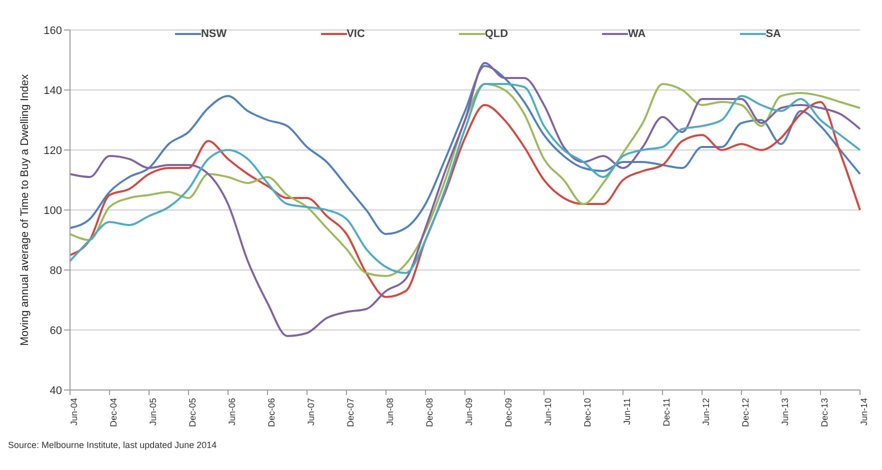  I want to click on y-axis-title: Moving annual average of Time to Buy a Dwelling Index, so click(24, 210).